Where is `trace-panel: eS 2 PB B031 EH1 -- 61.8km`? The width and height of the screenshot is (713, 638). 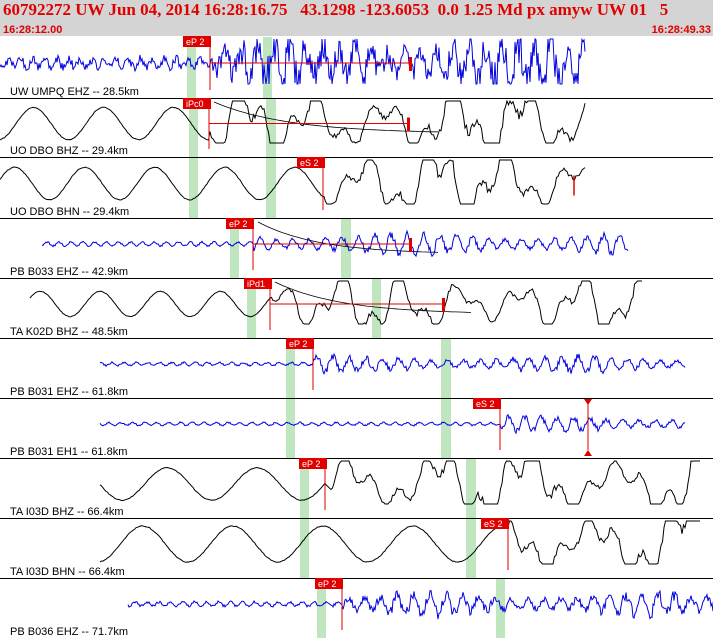
trace-panel: eS 2 PB B031 EH1 -- 61.8km is located at coordinates (356, 428).